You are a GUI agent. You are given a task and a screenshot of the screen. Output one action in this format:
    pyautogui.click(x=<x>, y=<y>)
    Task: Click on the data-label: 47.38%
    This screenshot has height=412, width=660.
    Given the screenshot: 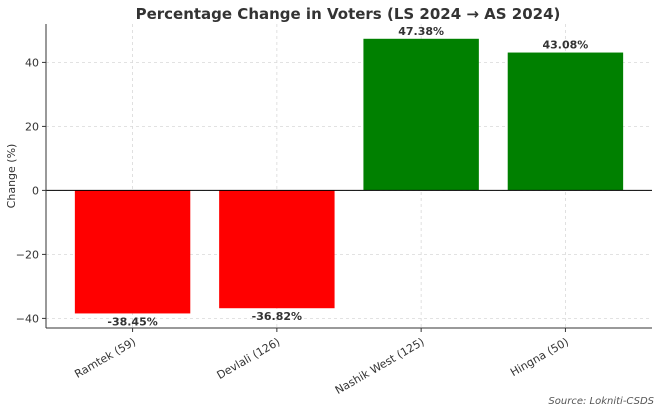 What is the action you would take?
    pyautogui.click(x=421, y=31)
    